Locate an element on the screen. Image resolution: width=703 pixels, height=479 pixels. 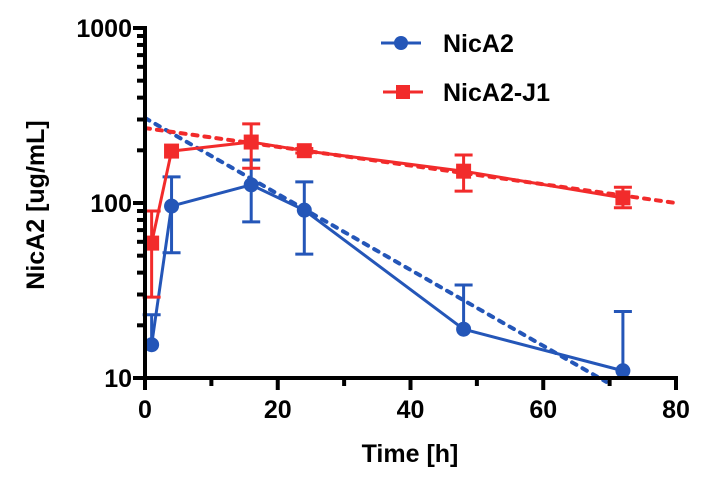
legend-label-nica2-j1: NicA2-J1 is located at coordinates (496, 93).